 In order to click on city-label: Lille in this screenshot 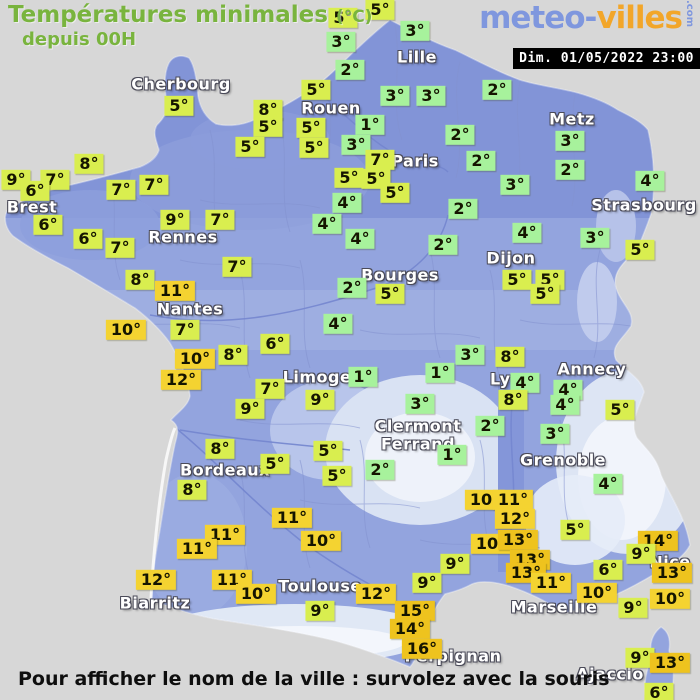, I will do `click(417, 57)`.